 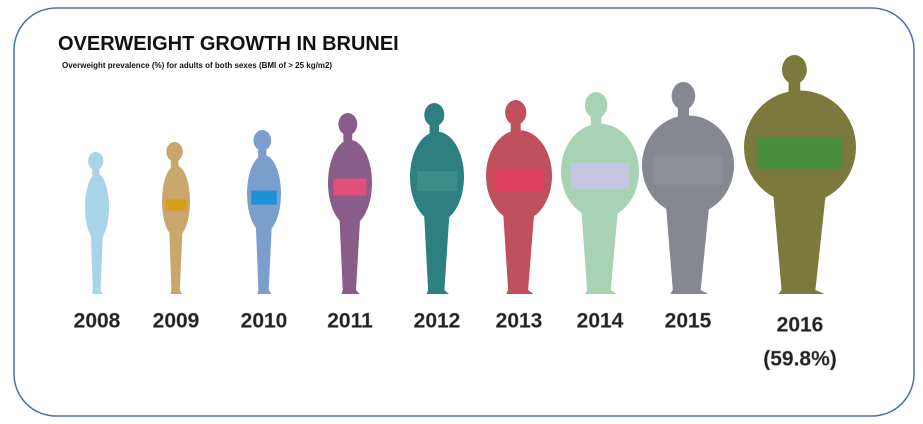 What do you see at coordinates (264, 321) in the screenshot?
I see `year-label: 2010` at bounding box center [264, 321].